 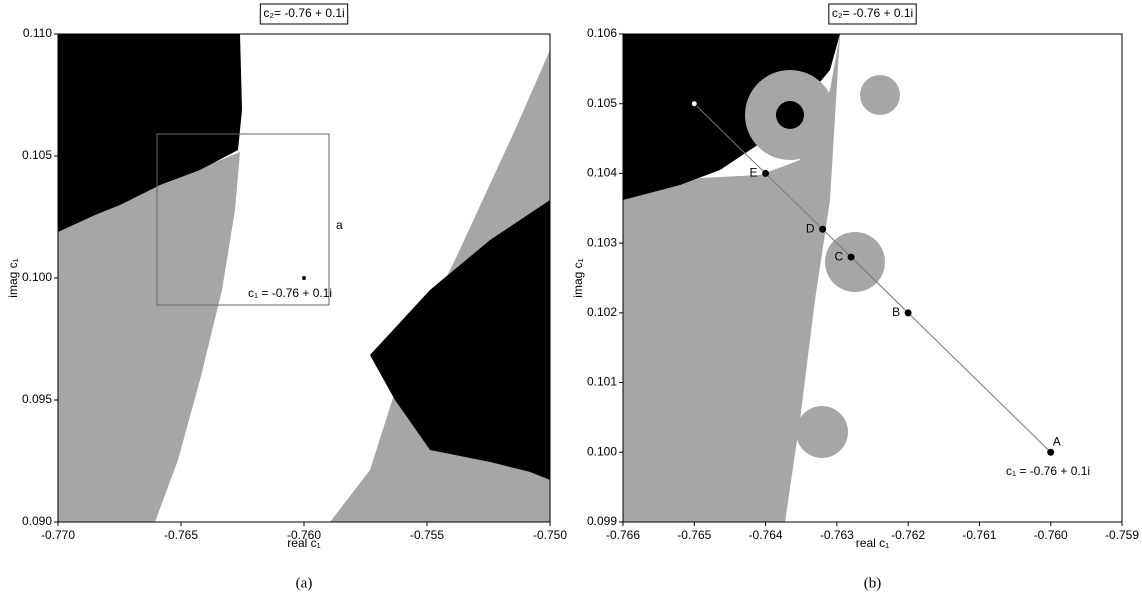 I want to click on point-label: D, so click(x=810, y=228).